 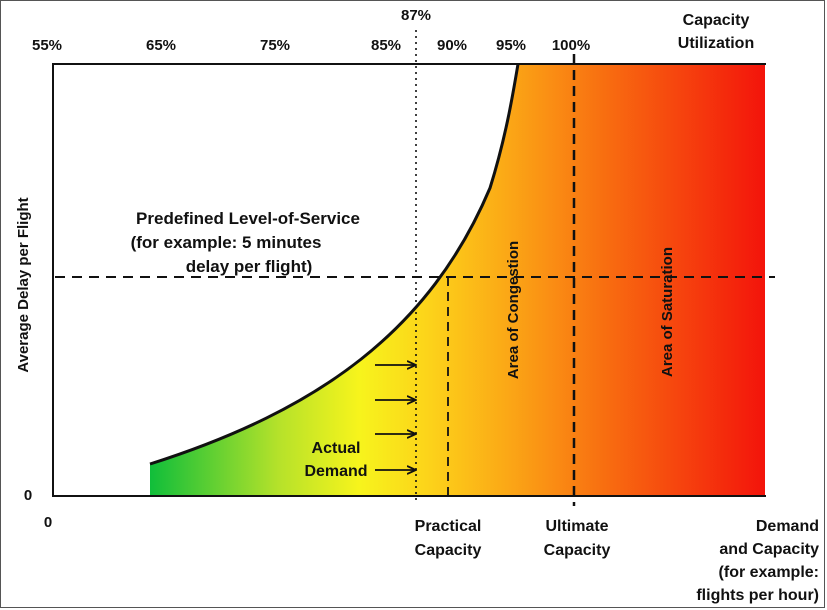 What do you see at coordinates (448, 550) in the screenshot?
I see `practical-capacity-label-line2: Capacity` at bounding box center [448, 550].